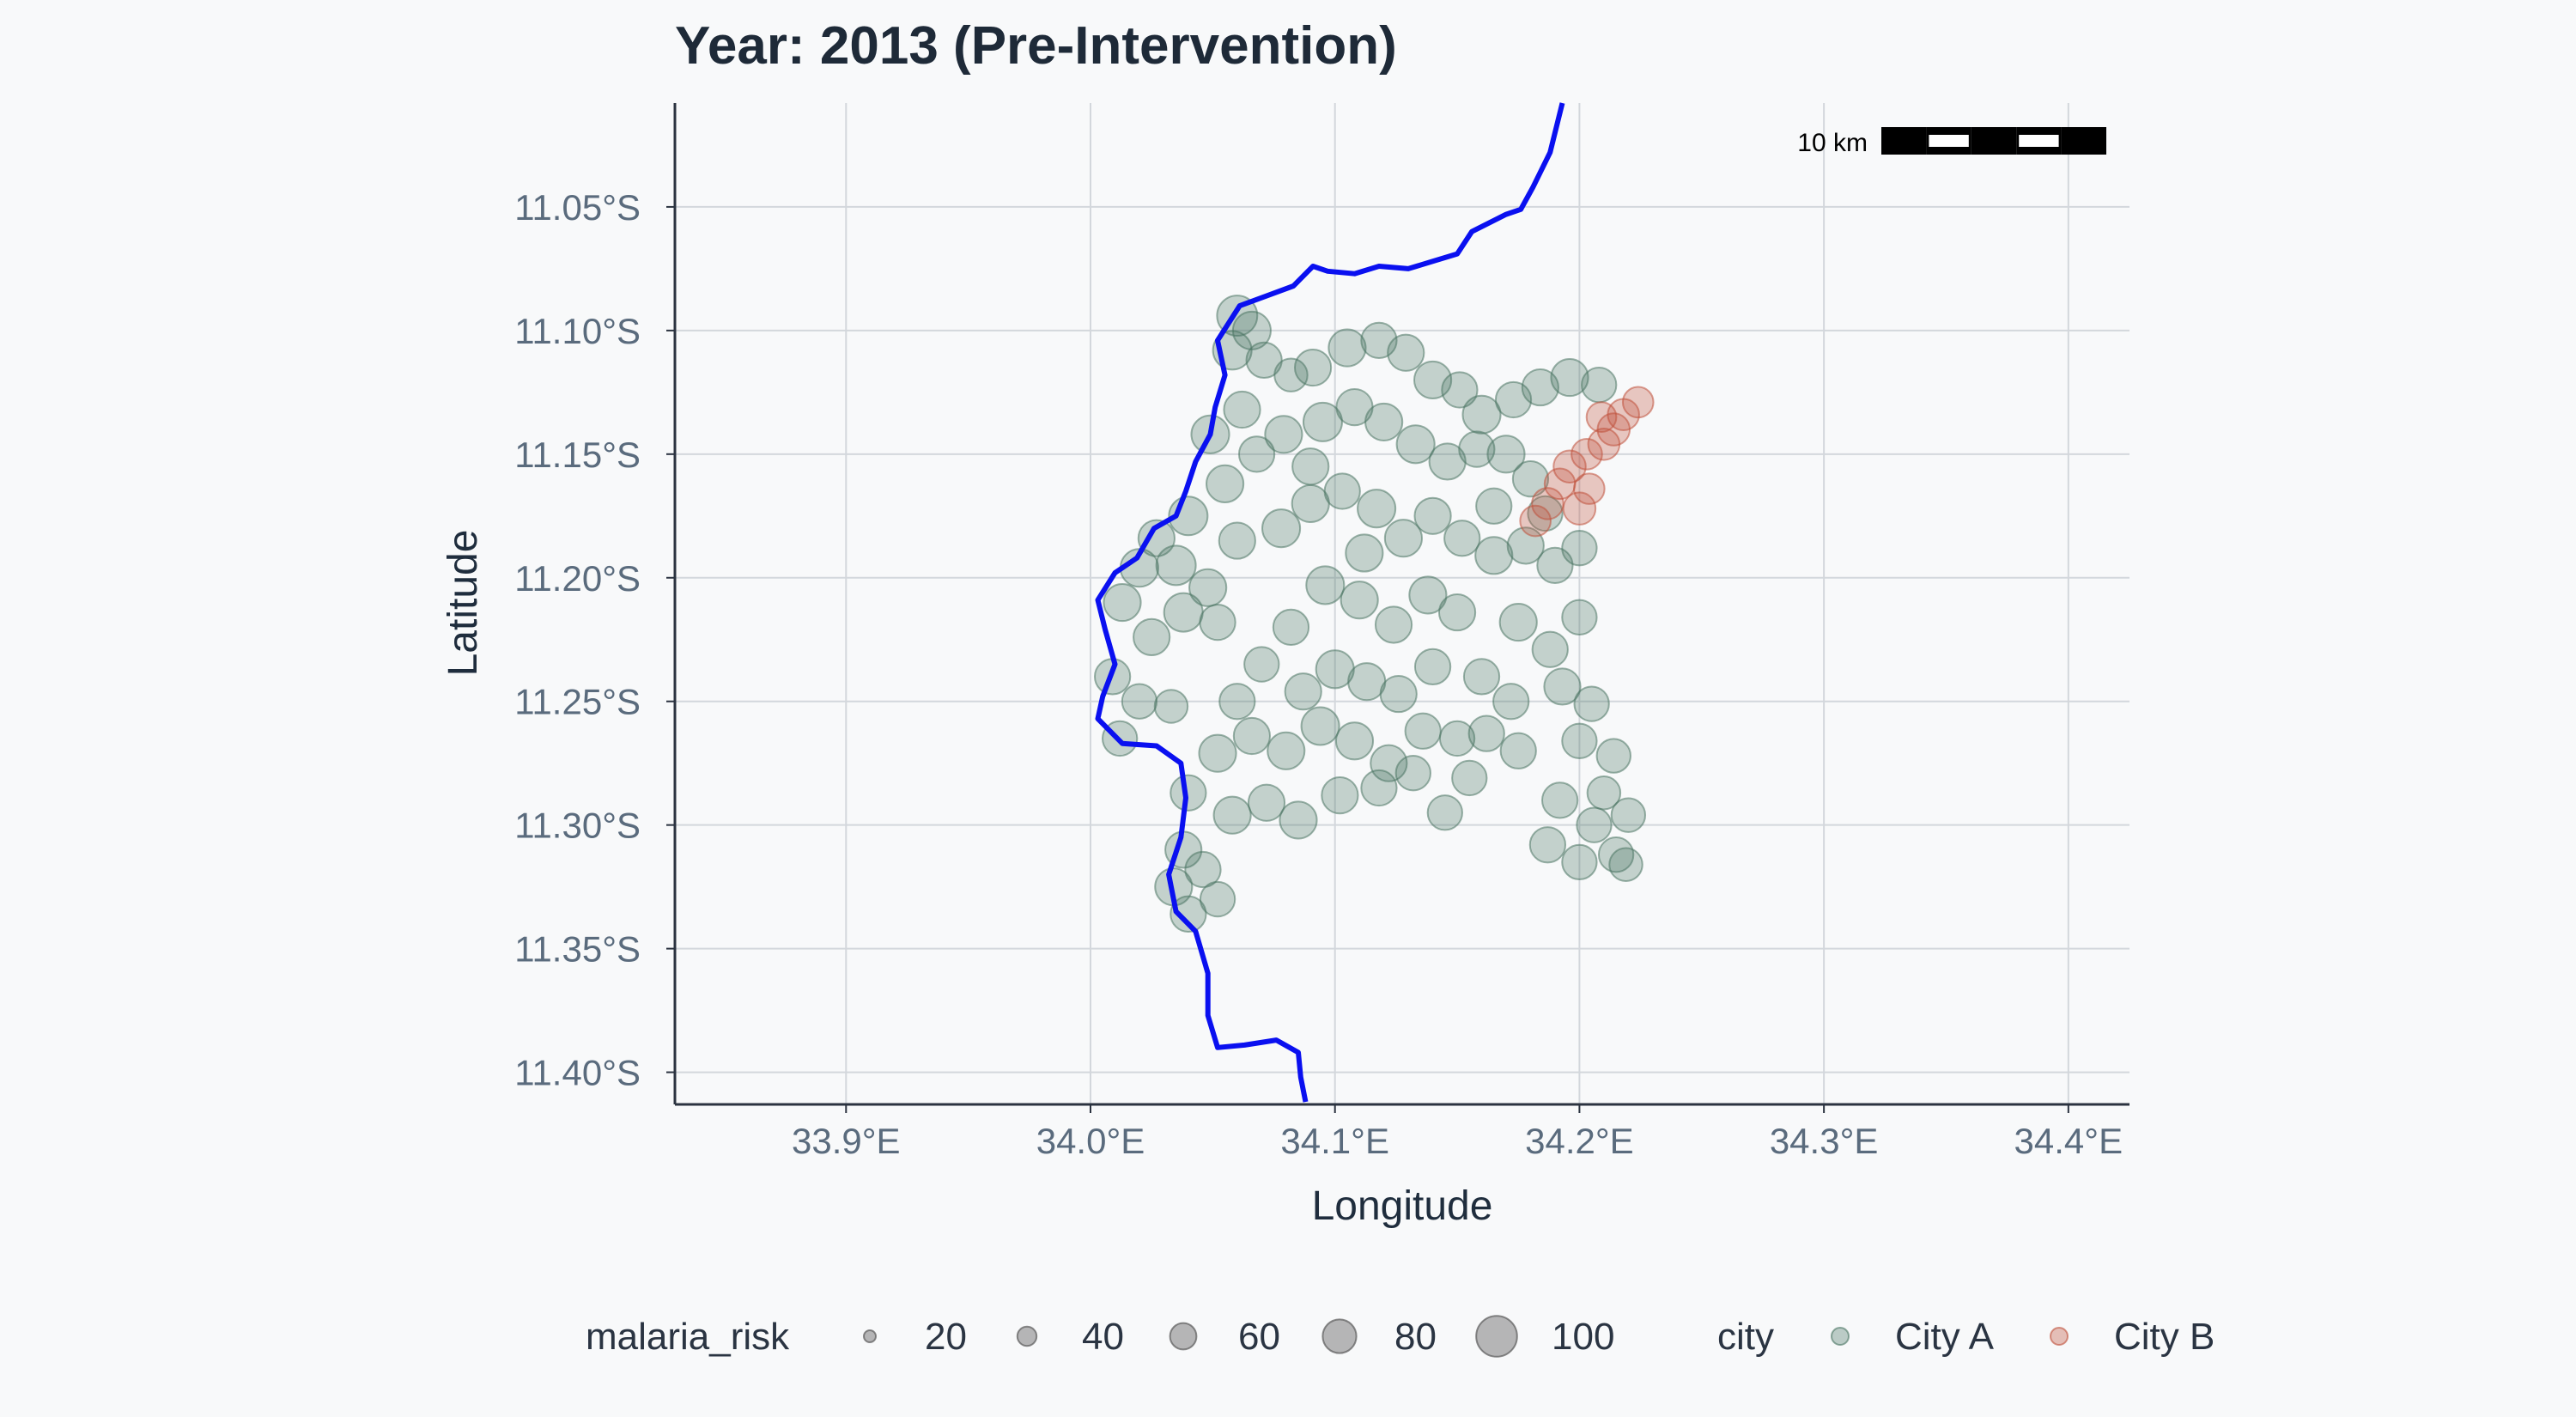 This screenshot has width=2576, height=1417. Describe the element at coordinates (1334, 1141) in the screenshot. I see `x-tick-label: 34.1°E` at that location.